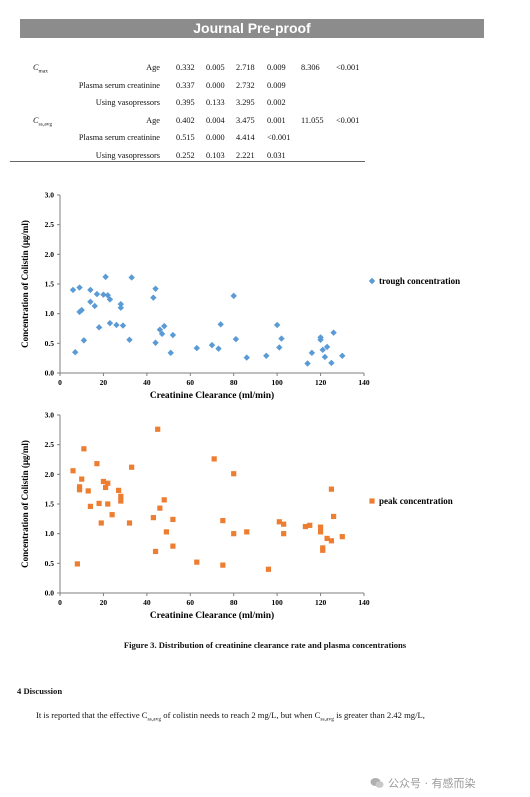 The width and height of the screenshot is (530, 797). Describe the element at coordinates (234, 602) in the screenshot. I see `x-tick-label: 80` at that location.